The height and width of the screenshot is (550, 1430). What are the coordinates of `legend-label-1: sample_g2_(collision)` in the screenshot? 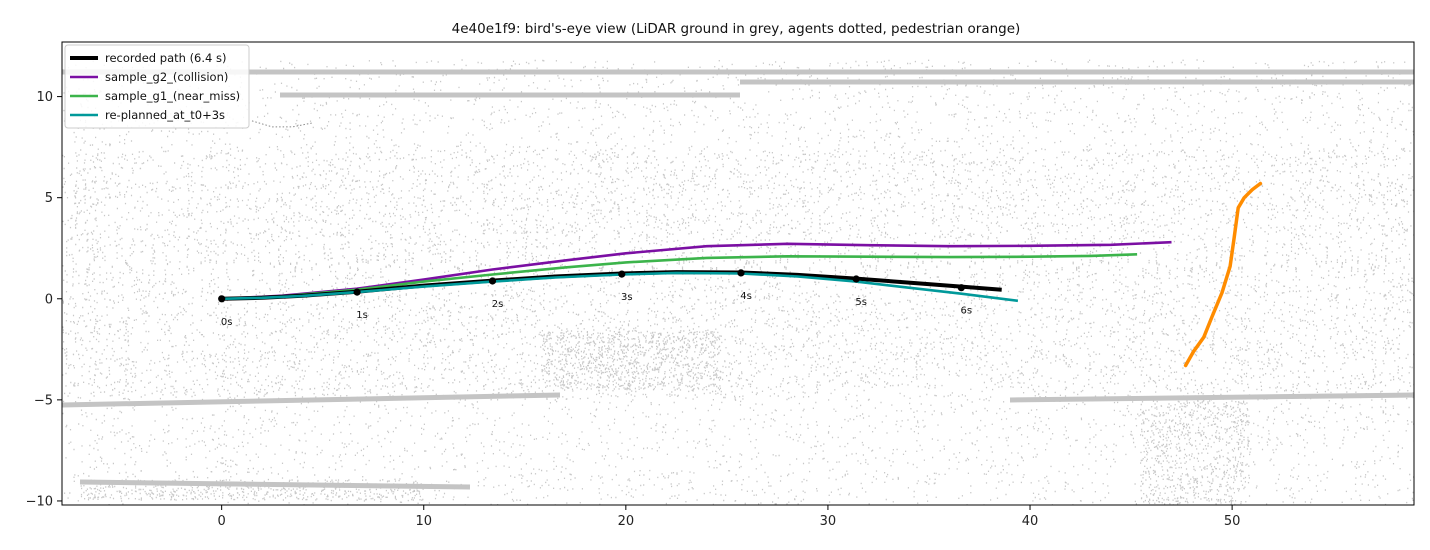 It's located at (166, 77).